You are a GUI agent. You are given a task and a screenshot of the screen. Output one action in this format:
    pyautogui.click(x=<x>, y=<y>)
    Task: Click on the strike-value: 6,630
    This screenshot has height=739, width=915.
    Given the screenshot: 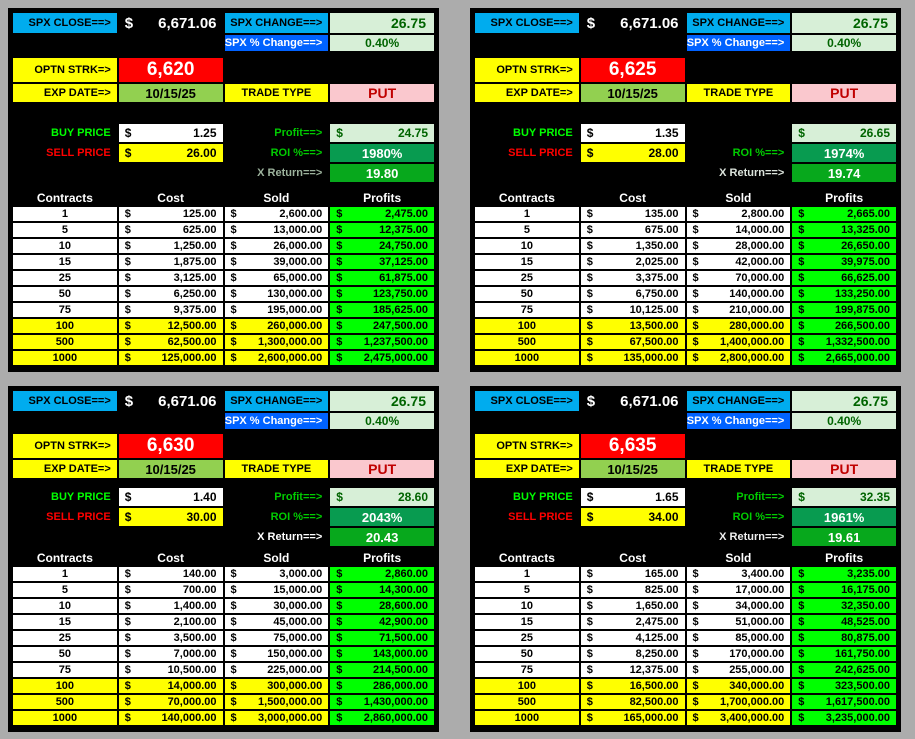 What is the action you would take?
    pyautogui.click(x=170, y=446)
    